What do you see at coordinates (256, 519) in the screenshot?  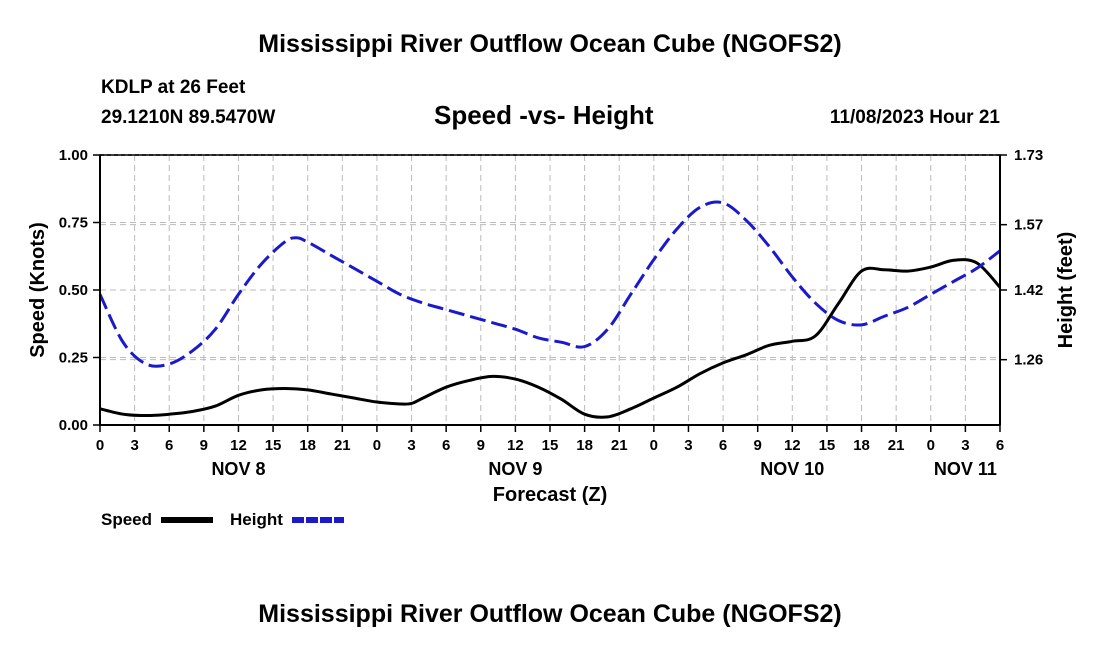 I see `legend-height-label: Height` at bounding box center [256, 519].